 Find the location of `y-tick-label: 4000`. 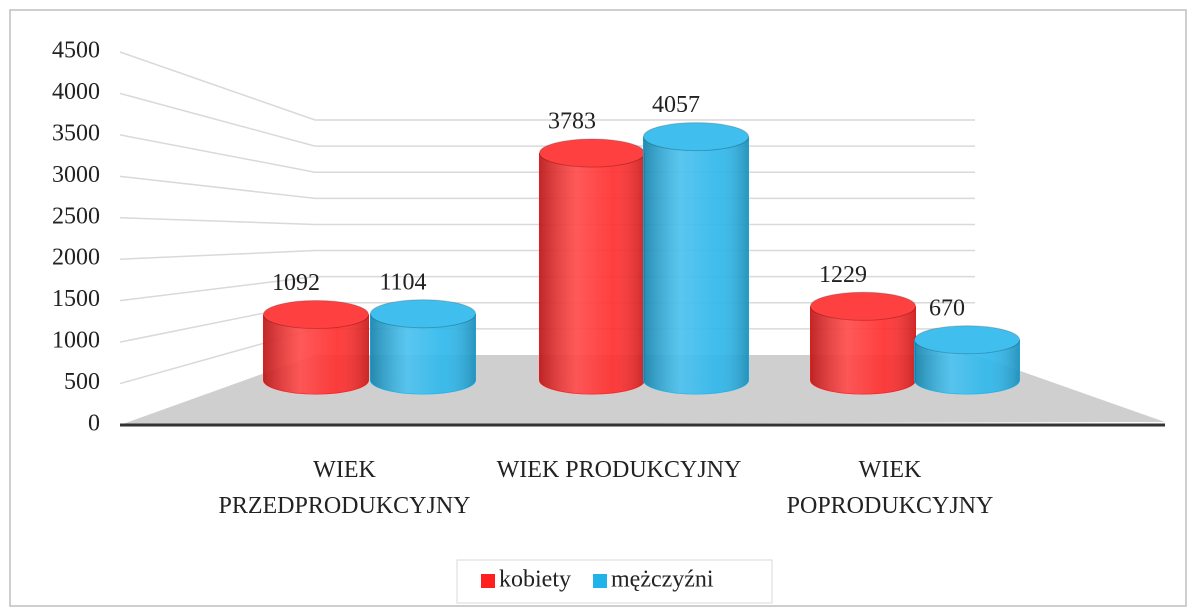

y-tick-label: 4000 is located at coordinates (76, 92).